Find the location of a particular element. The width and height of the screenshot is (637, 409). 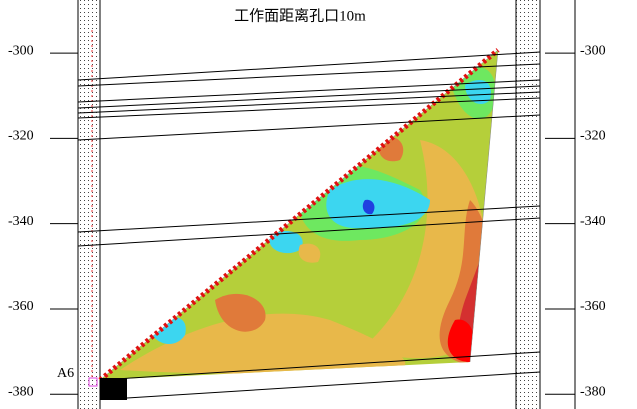

borehole-right is located at coordinates (528, 204).